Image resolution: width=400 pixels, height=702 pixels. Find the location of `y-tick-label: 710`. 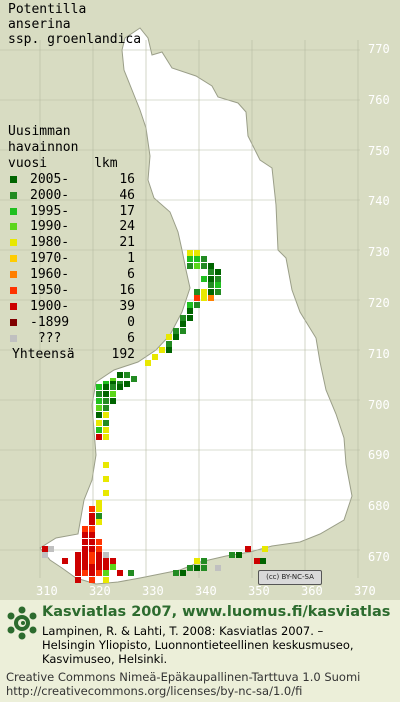

y-tick-label: 710 is located at coordinates (379, 353).